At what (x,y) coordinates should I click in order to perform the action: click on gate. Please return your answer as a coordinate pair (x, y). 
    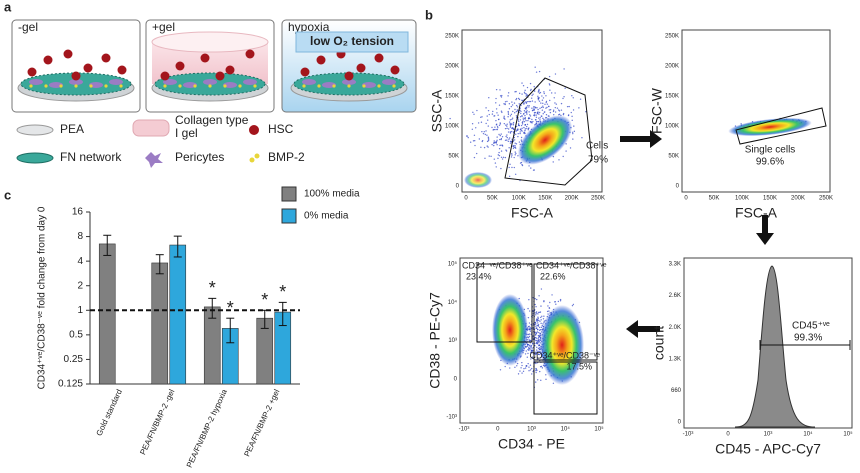
    Looking at the image, I should click on (781, 126).